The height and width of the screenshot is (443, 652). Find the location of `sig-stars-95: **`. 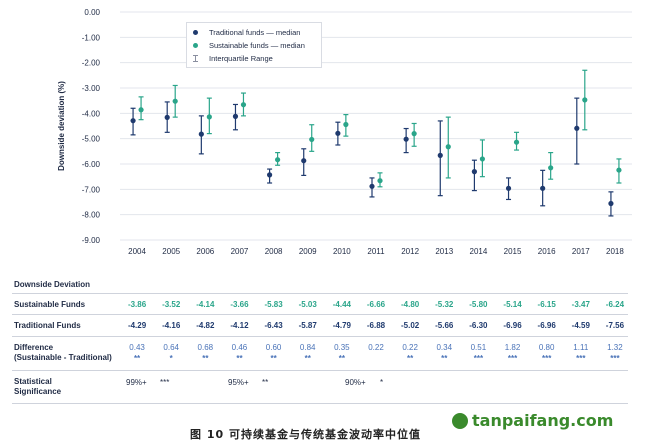

sig-stars-95: ** is located at coordinates (265, 382).